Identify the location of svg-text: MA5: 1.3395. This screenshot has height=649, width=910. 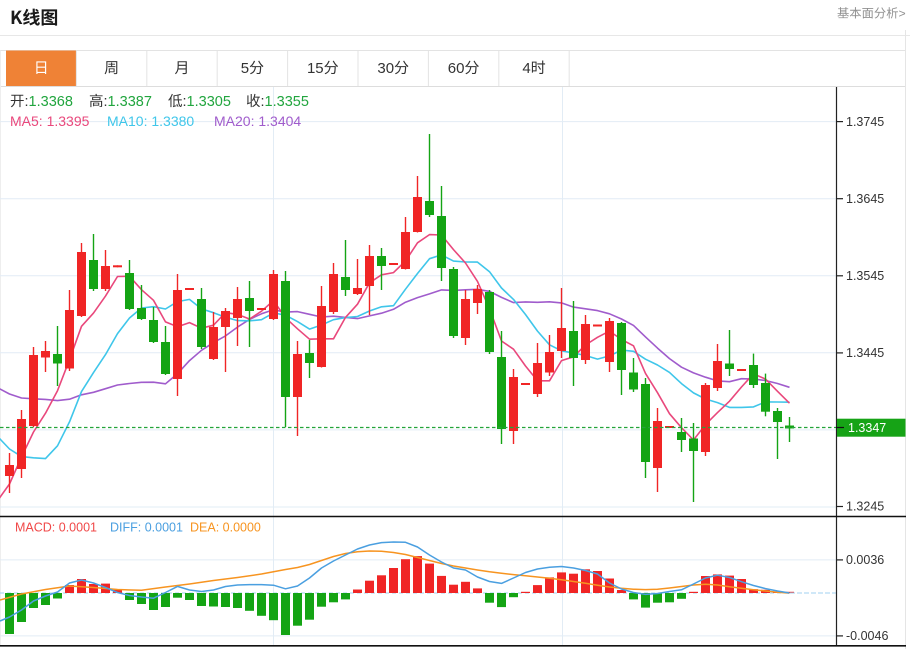
(50, 121).